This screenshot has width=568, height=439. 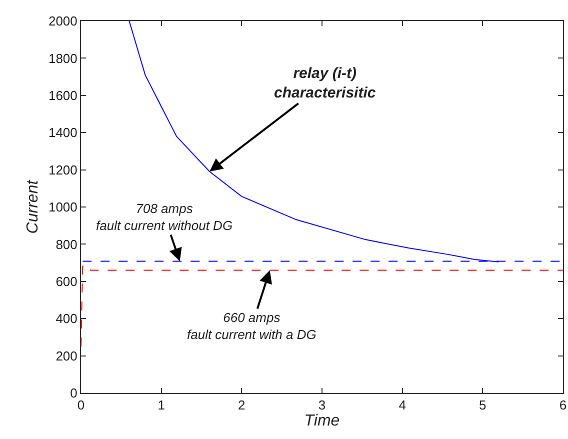 What do you see at coordinates (251, 326) in the screenshot?
I see `annotation: 660 amps fault current with a DG` at bounding box center [251, 326].